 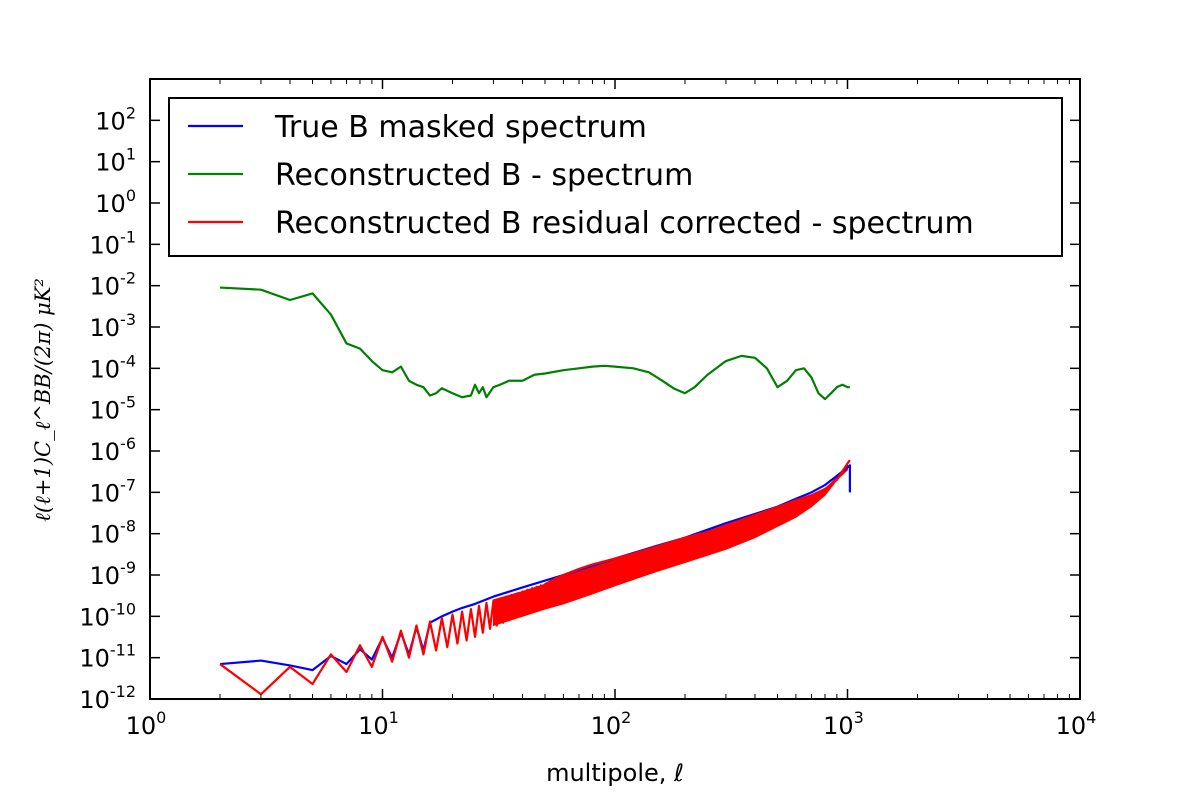 I want to click on y-tick-label: 10⁻¹², so click(x=107, y=698).